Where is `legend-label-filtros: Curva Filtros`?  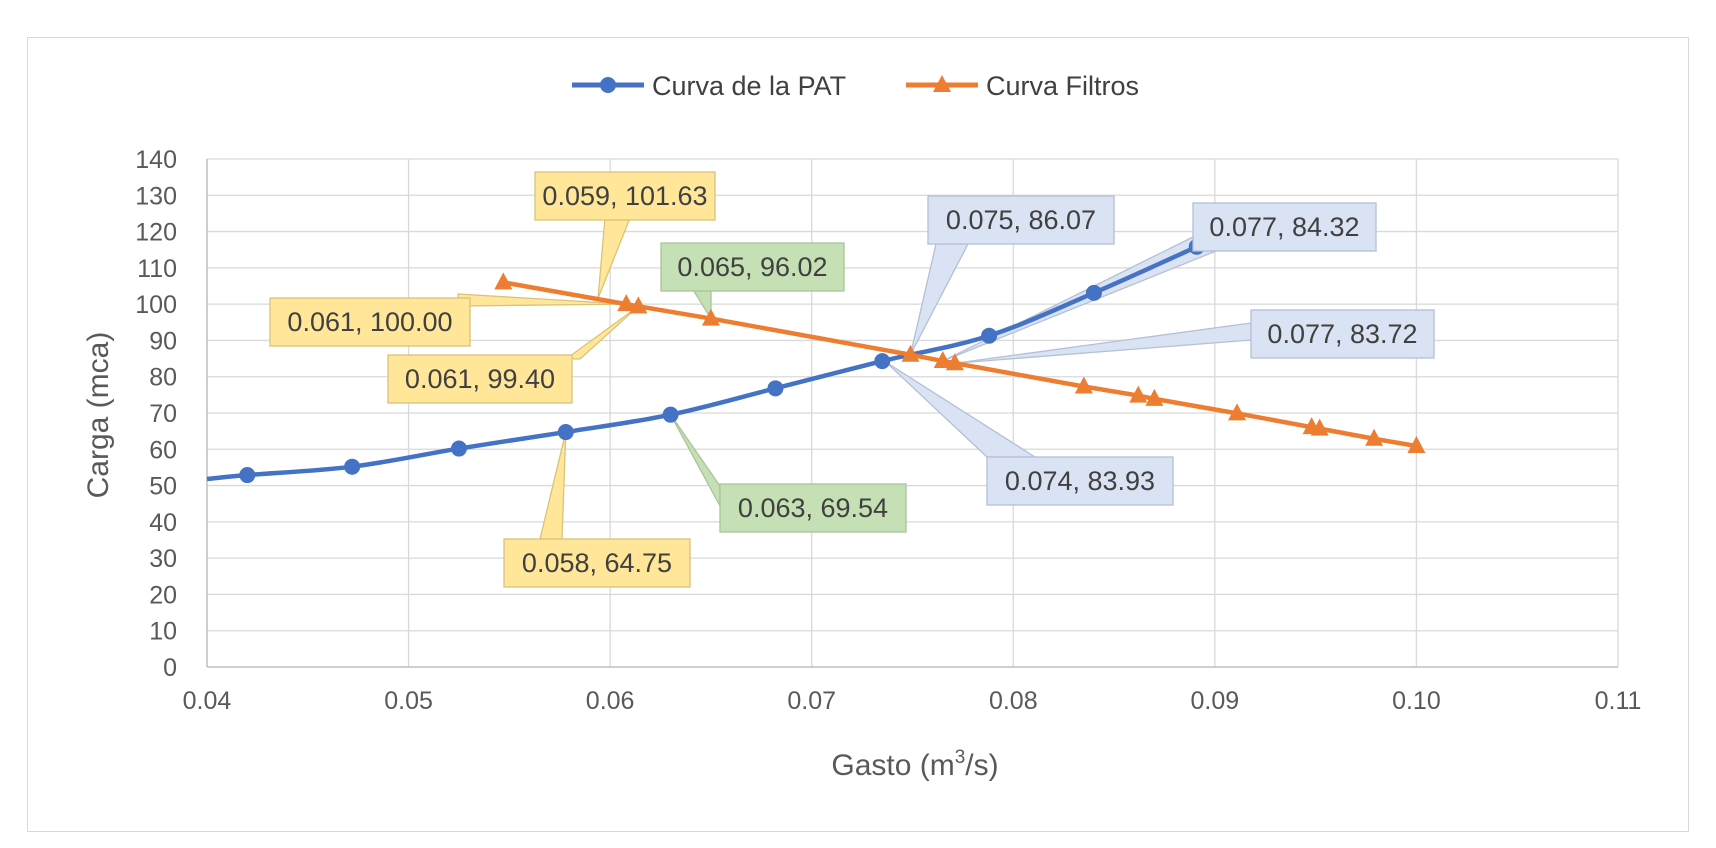
legend-label-filtros: Curva Filtros is located at coordinates (1062, 86).